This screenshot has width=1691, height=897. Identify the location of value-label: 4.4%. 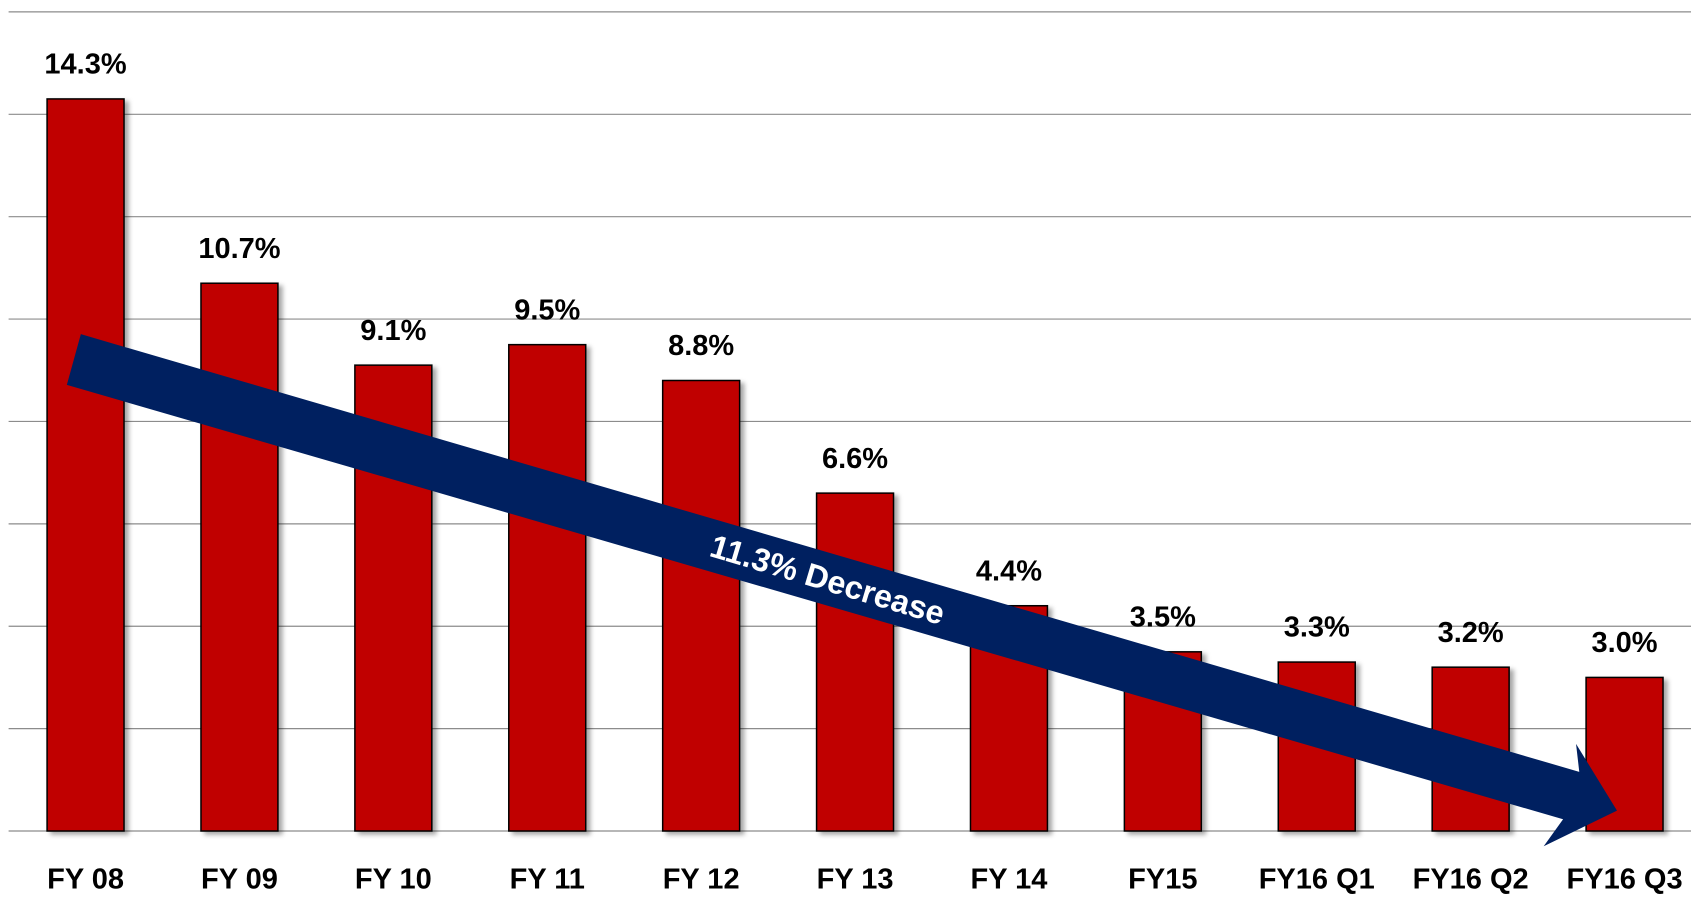
(1009, 571).